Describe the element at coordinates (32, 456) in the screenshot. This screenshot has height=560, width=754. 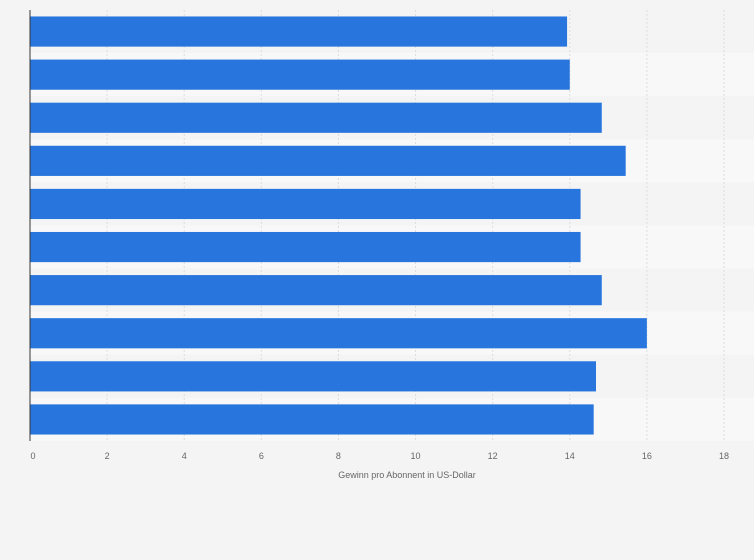
I see `x-tick-label: 0` at that location.